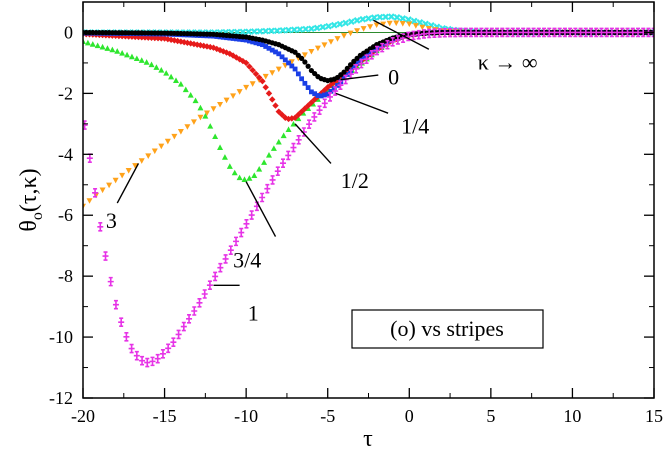  I want to click on y-tick-label: -6, so click(65, 215).